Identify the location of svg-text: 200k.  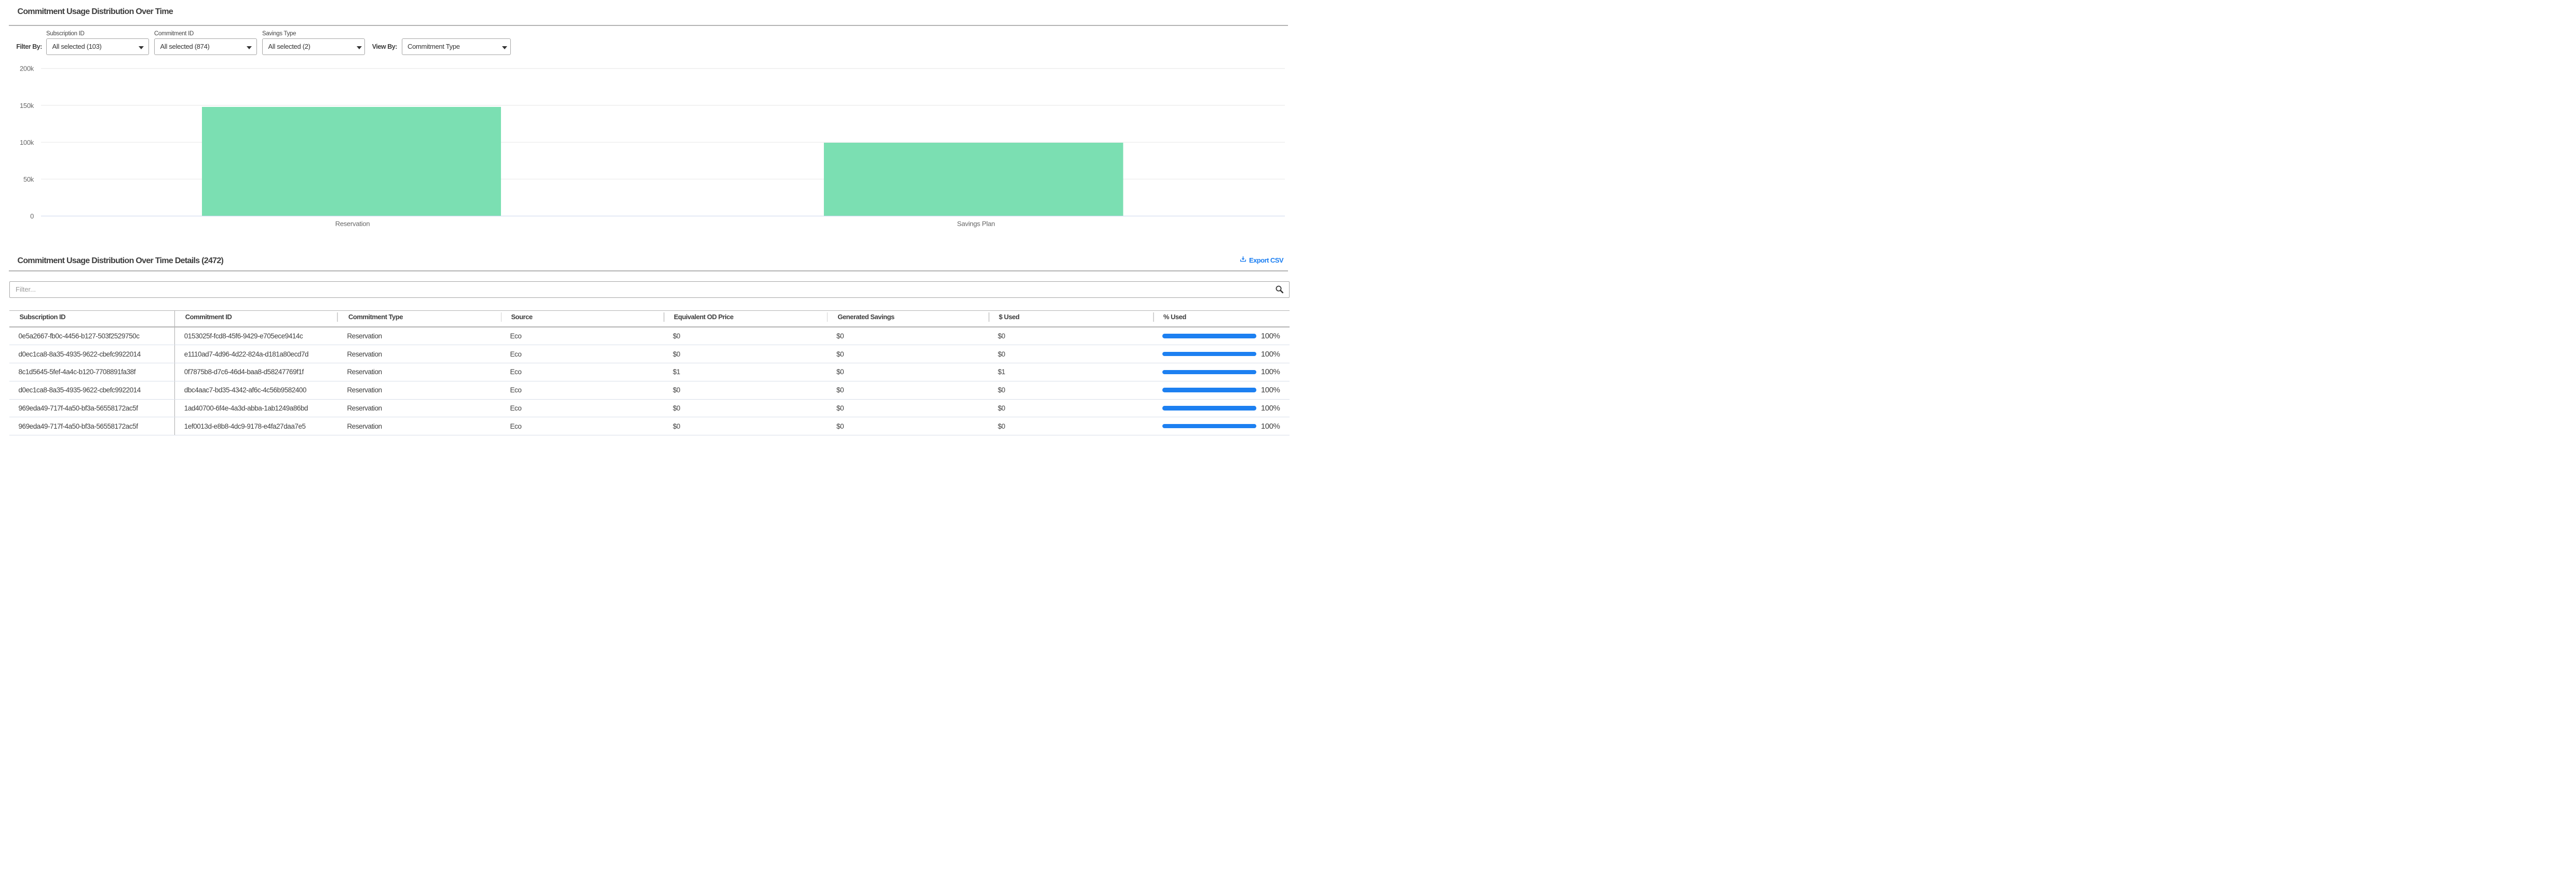
(27, 69).